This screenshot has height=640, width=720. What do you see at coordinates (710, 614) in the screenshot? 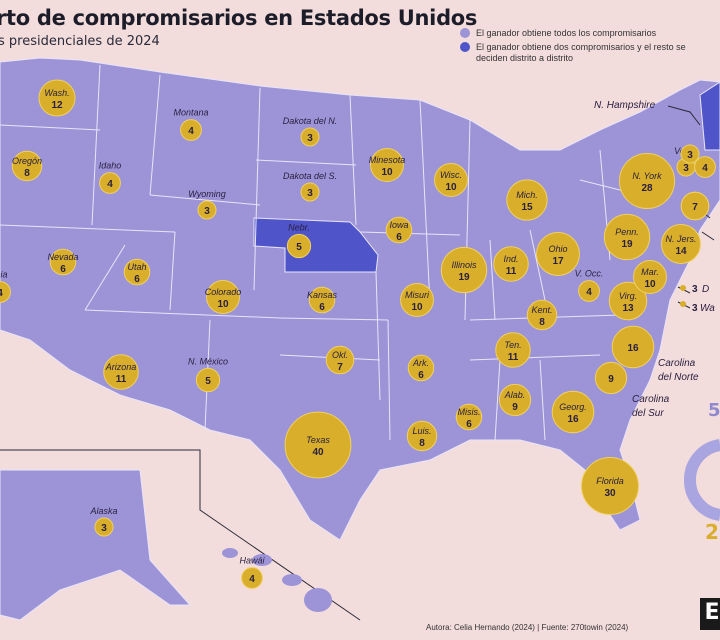
I see `brand-logo: E` at bounding box center [710, 614].